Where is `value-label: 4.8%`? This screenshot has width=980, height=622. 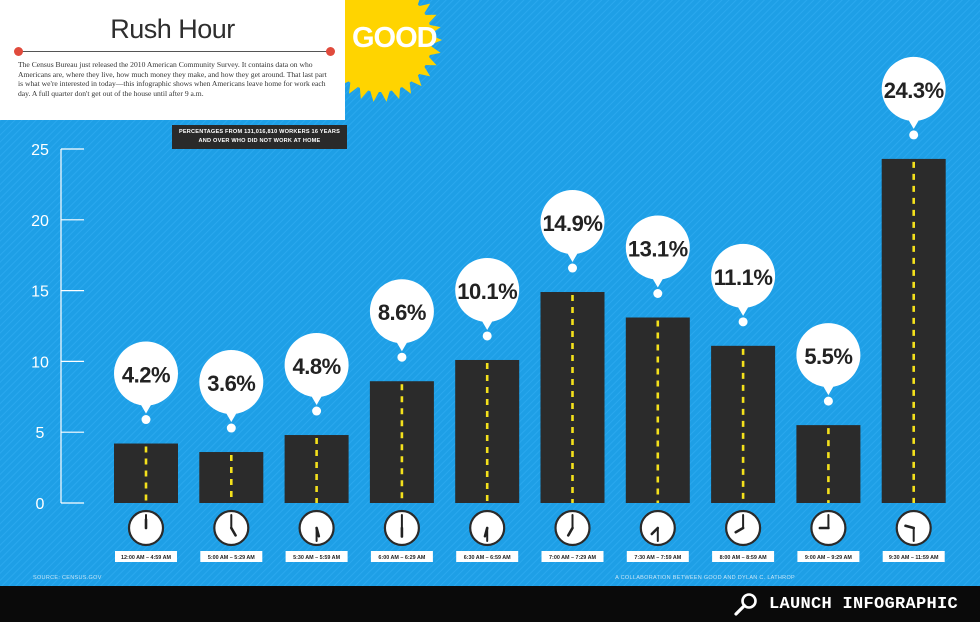
value-label: 4.8% is located at coordinates (317, 366).